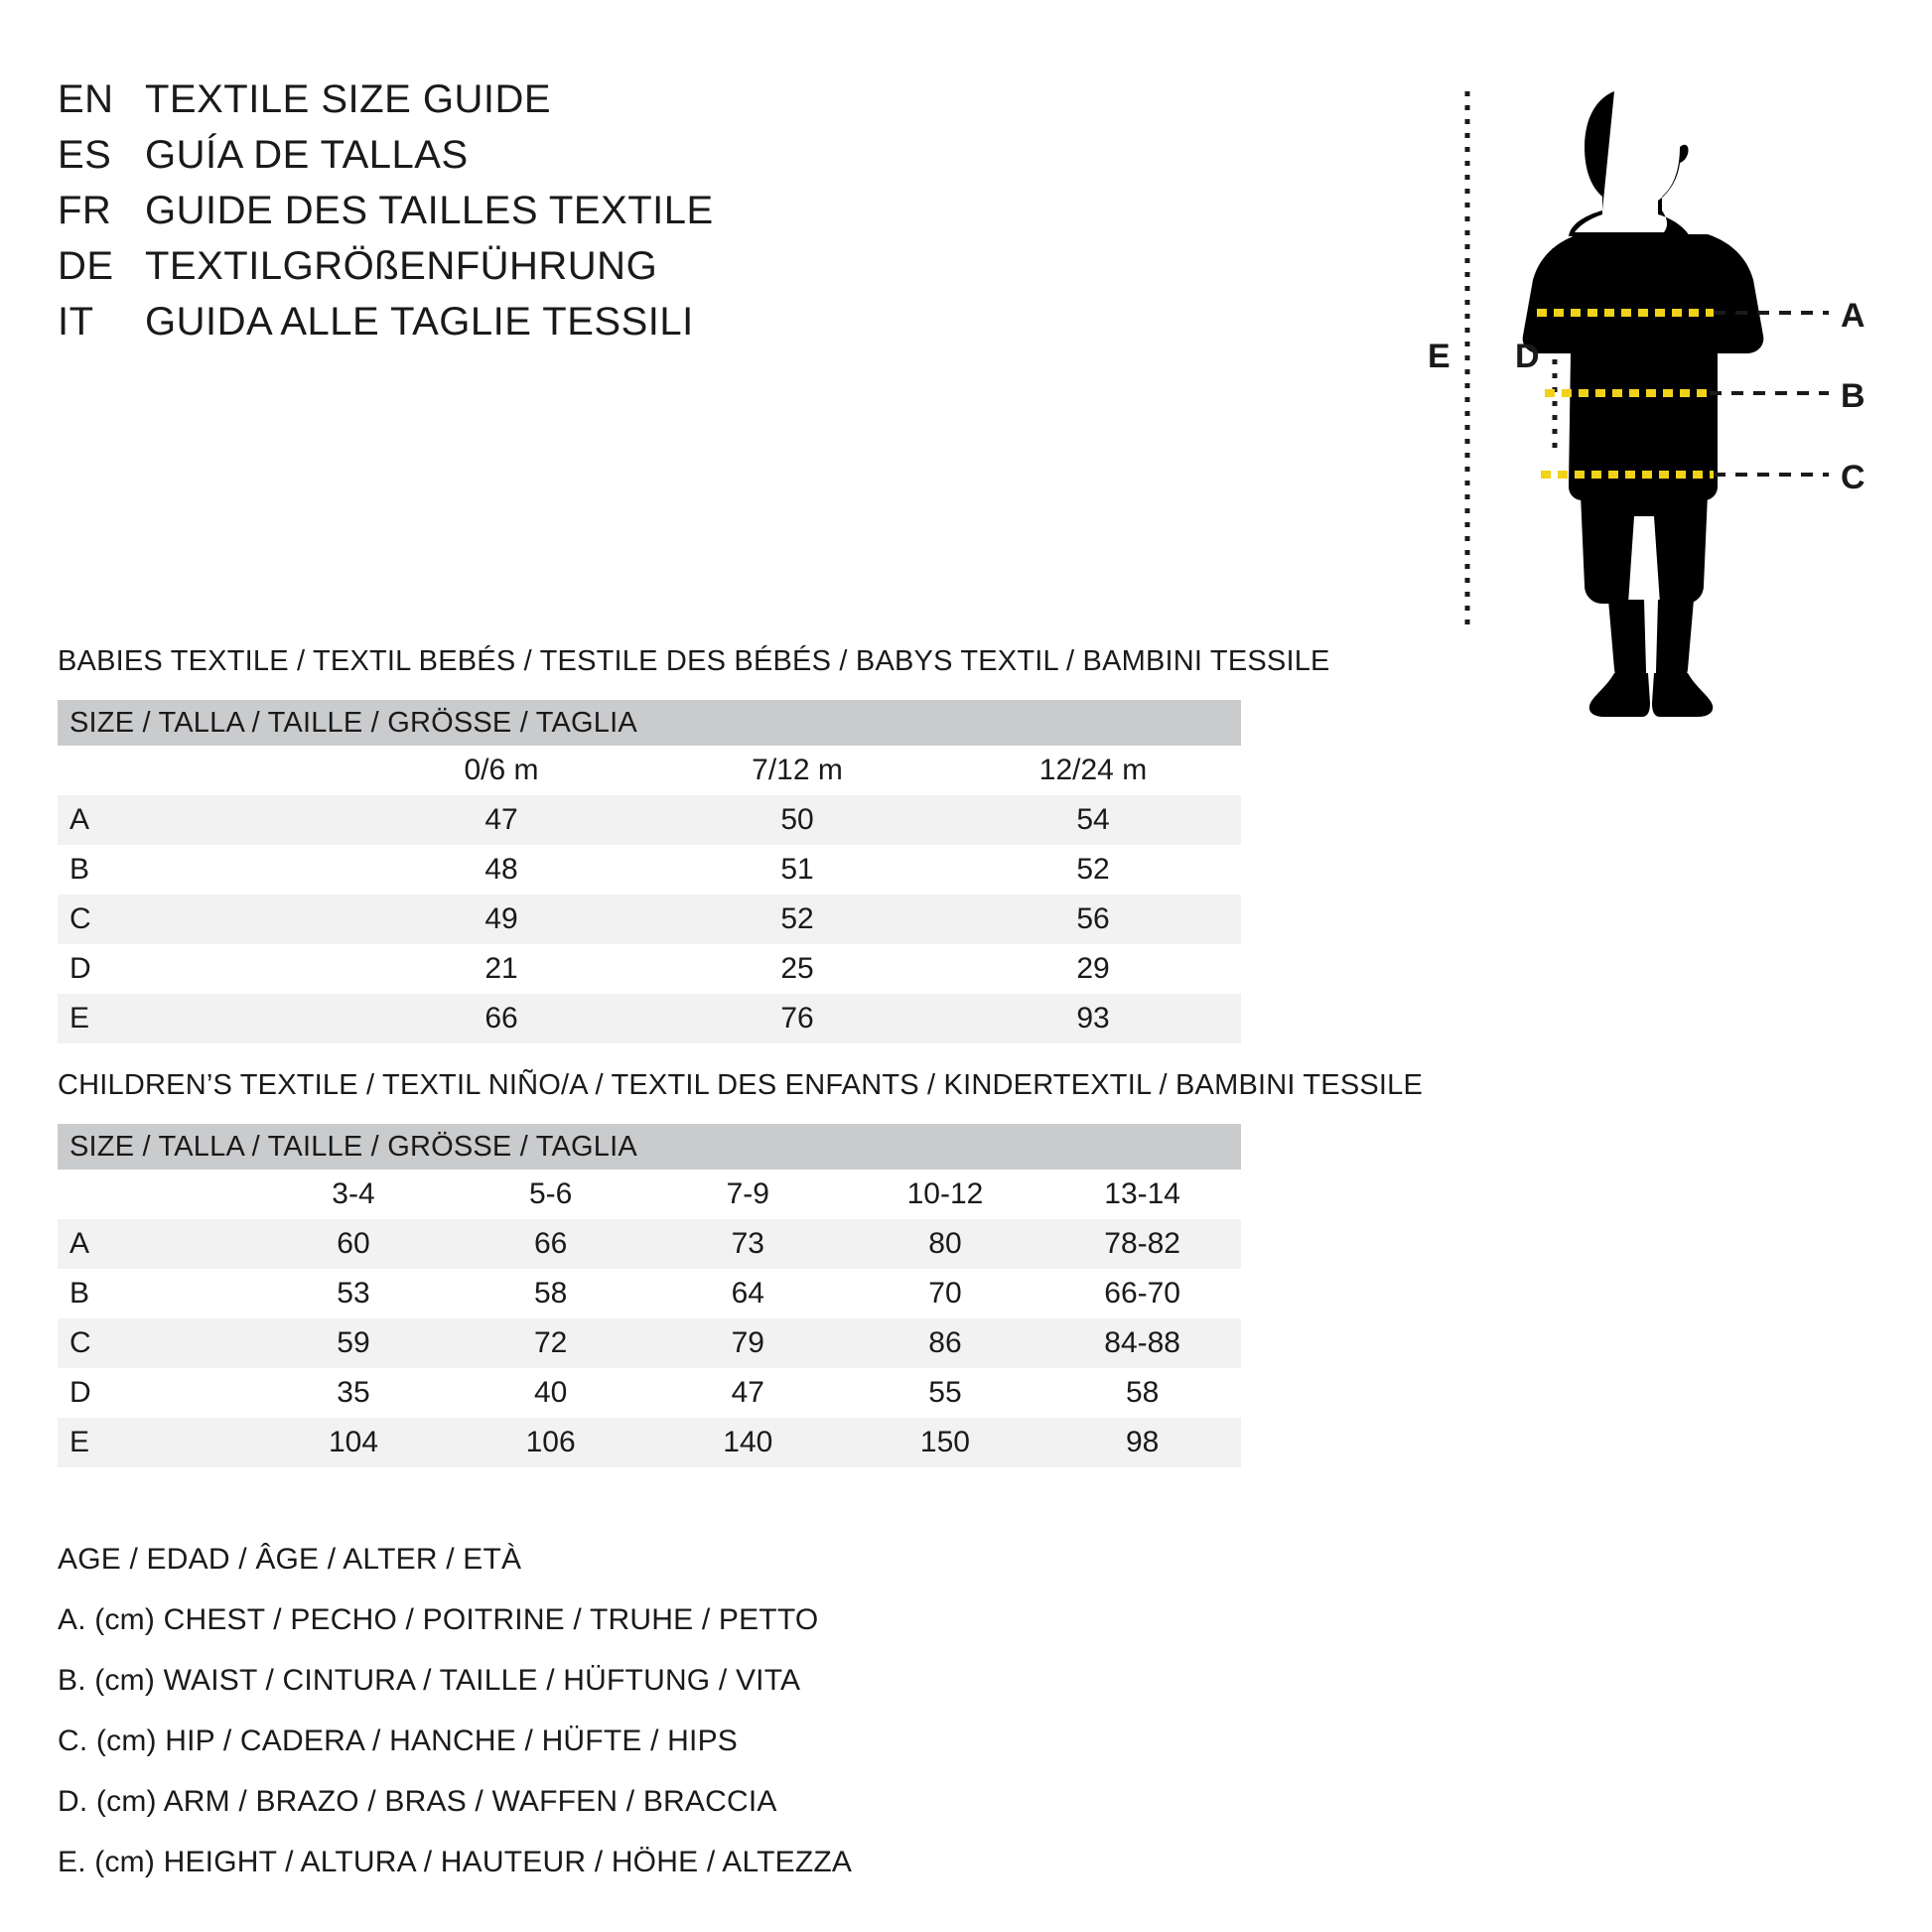 Image resolution: width=1932 pixels, height=1932 pixels. Describe the element at coordinates (550, 1194) in the screenshot. I see `children-column-header: 5-6` at that location.